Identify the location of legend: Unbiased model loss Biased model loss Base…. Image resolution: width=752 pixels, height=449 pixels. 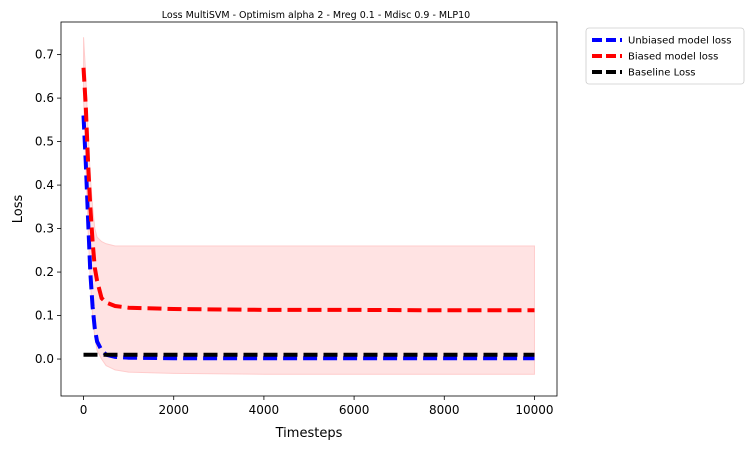
(665, 56).